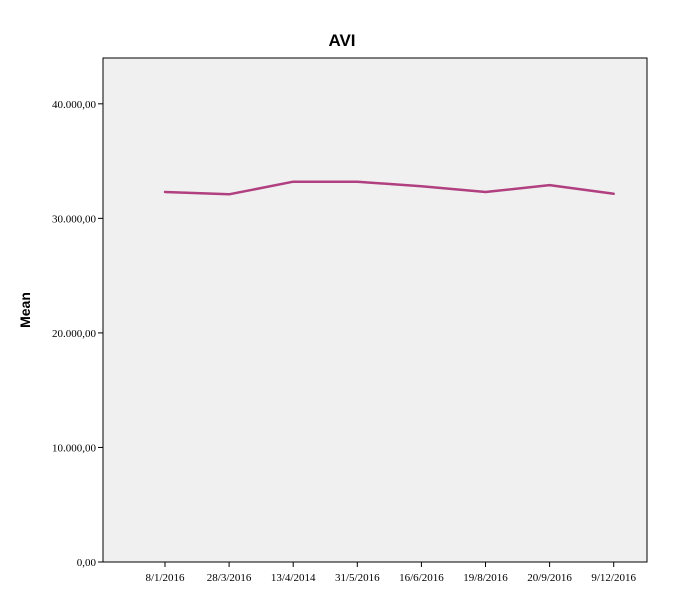 This screenshot has width=684, height=591. I want to click on y-axis-ticks: 0,00 10.000,00 20.000,00 30.000,00 40.000,00, so click(77, 334).